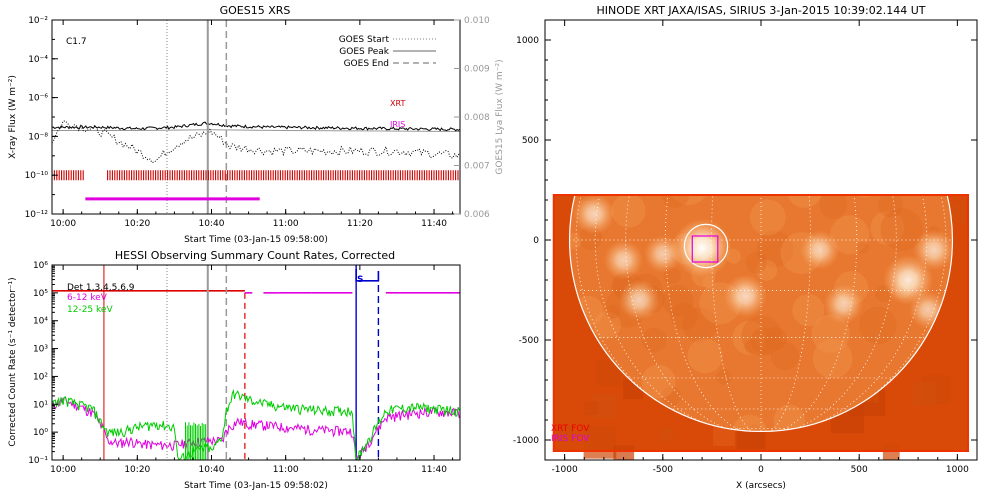 Image resolution: width=1000 pixels, height=500 pixels. What do you see at coordinates (366, 64) in the screenshot?
I see `goes-legend-end-label: GOES End` at bounding box center [366, 64].